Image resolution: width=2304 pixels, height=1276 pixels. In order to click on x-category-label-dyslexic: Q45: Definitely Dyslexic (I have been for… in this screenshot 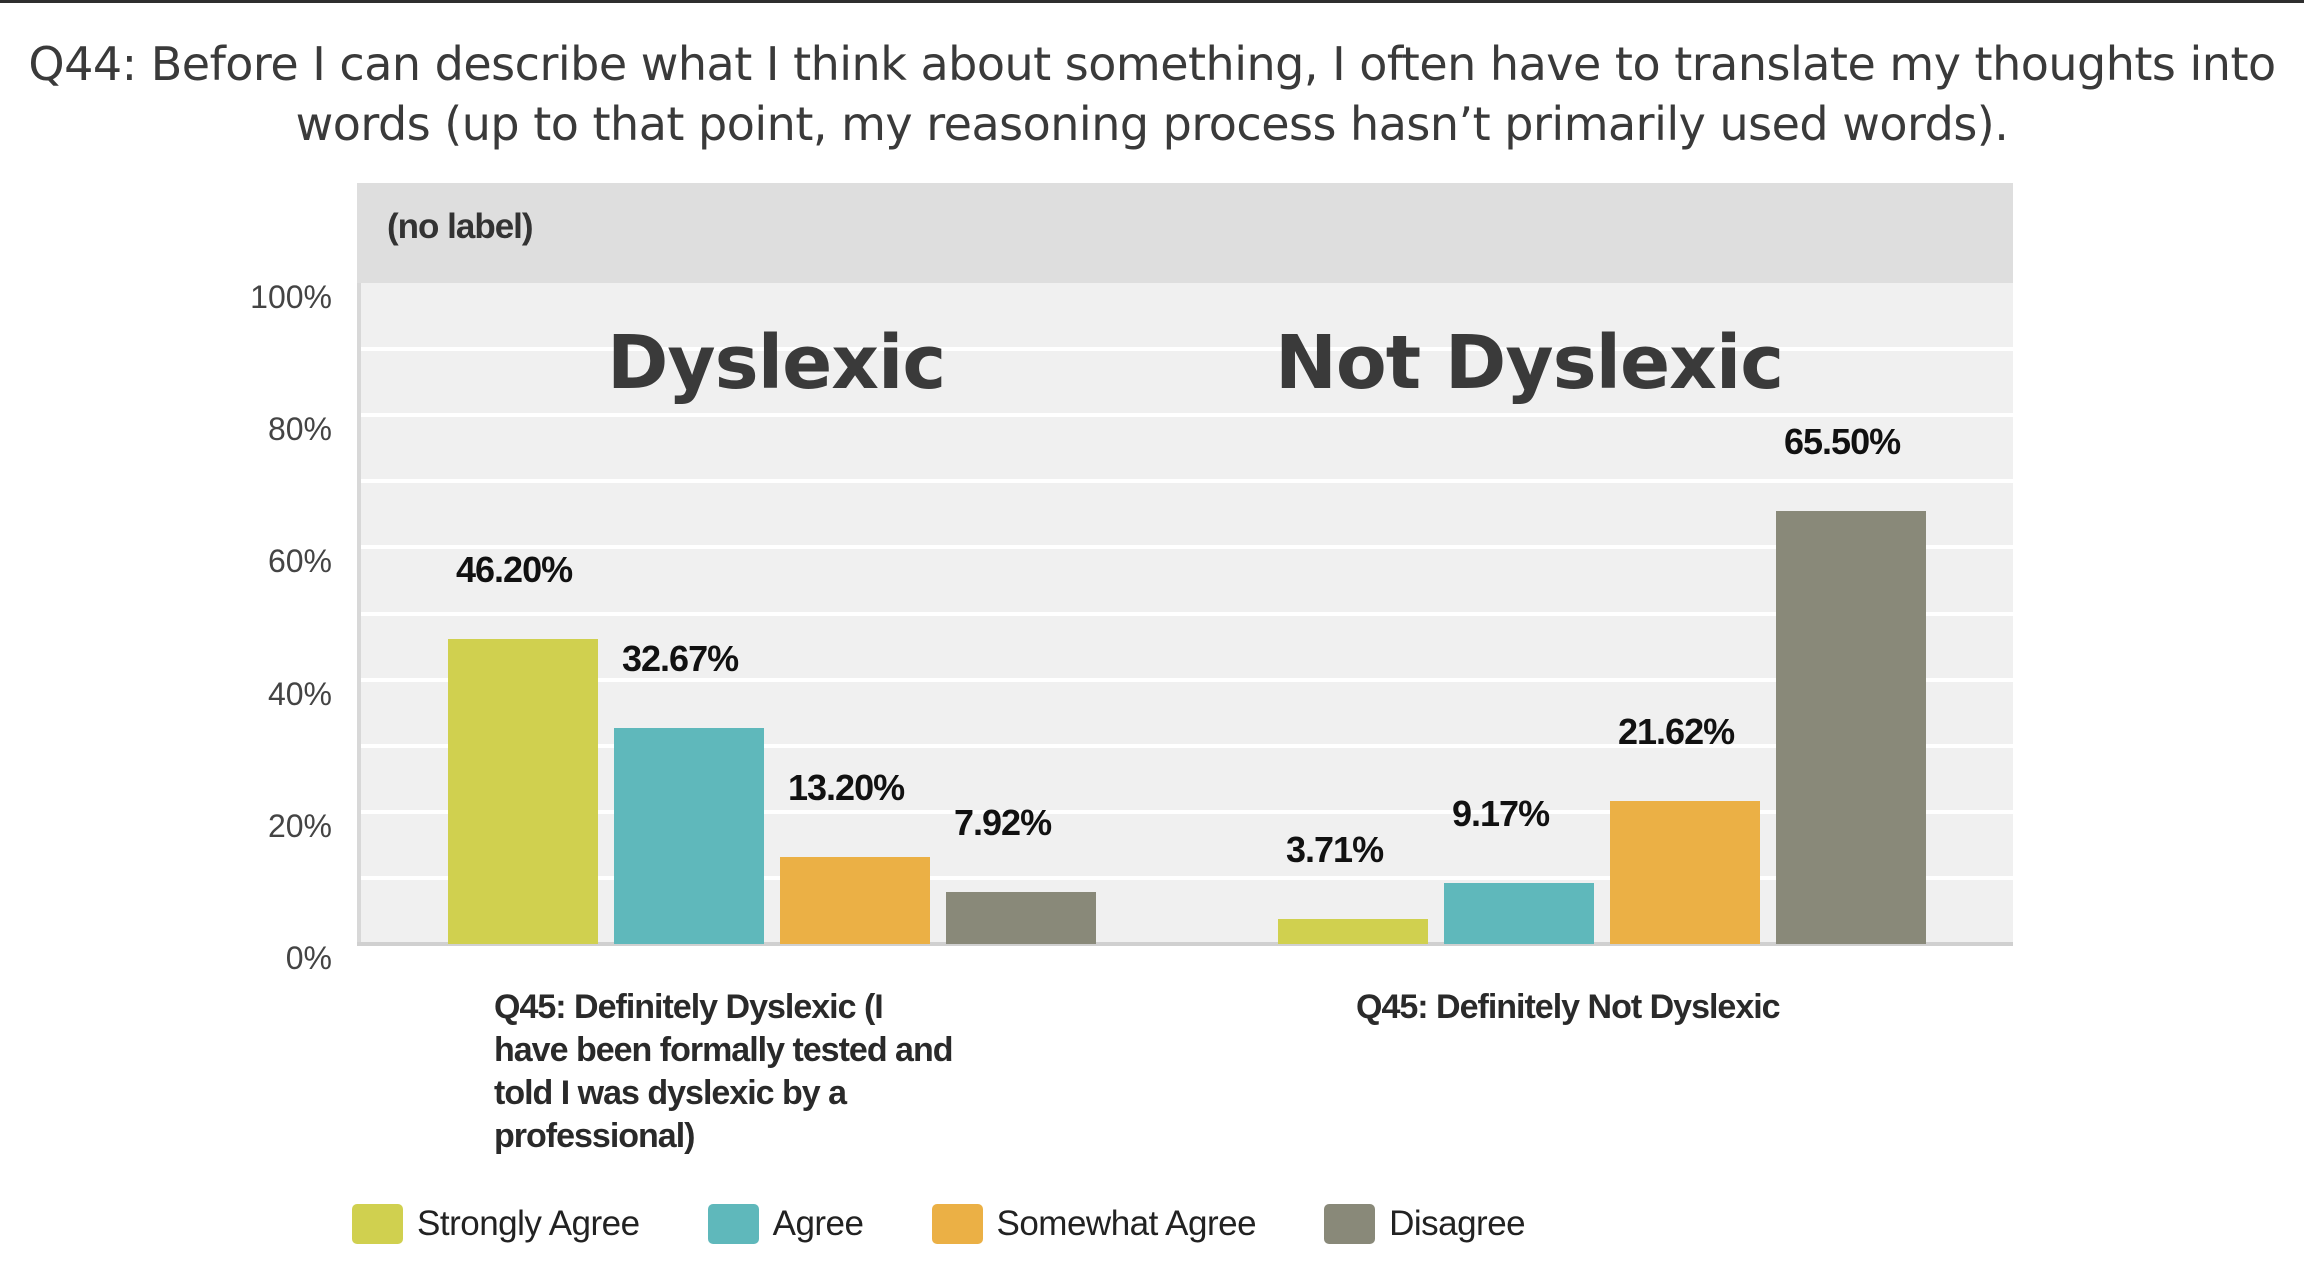, I will do `click(723, 1072)`.